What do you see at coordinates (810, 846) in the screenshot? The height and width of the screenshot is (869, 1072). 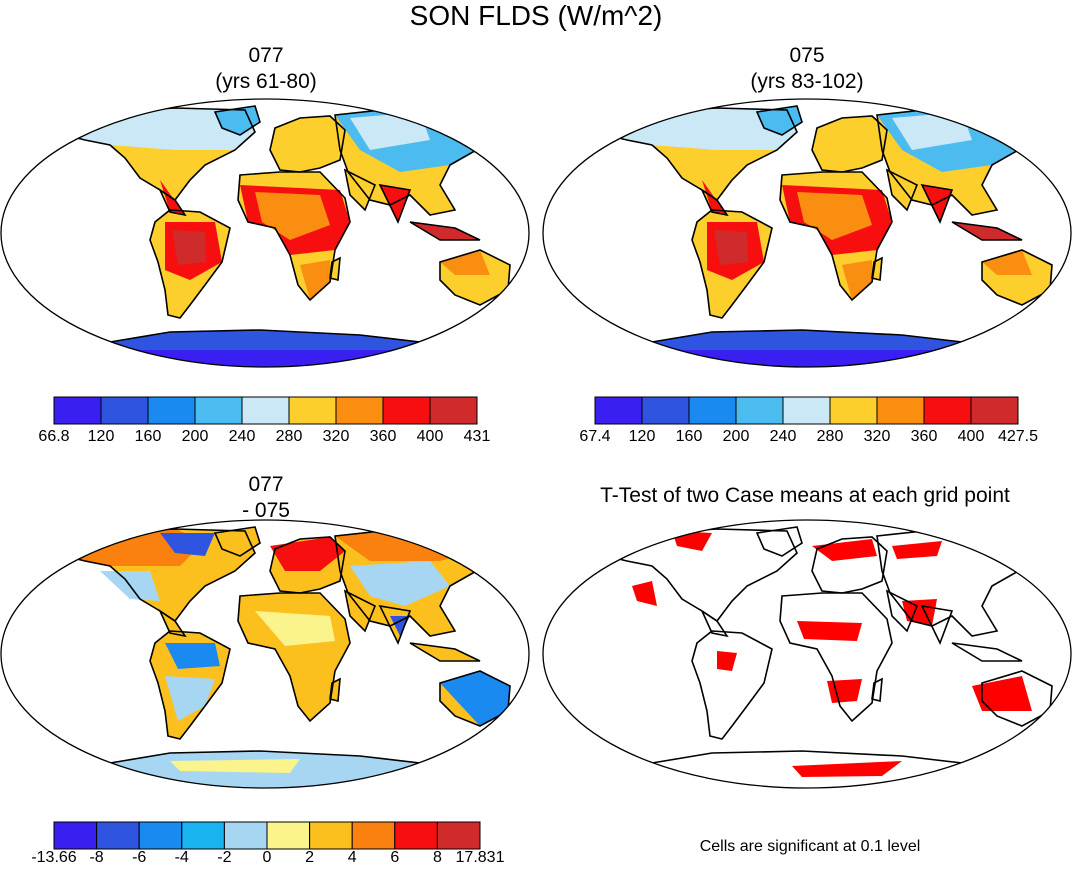 I see `ttest-footer-note: Cells are significant at 0.1 level` at bounding box center [810, 846].